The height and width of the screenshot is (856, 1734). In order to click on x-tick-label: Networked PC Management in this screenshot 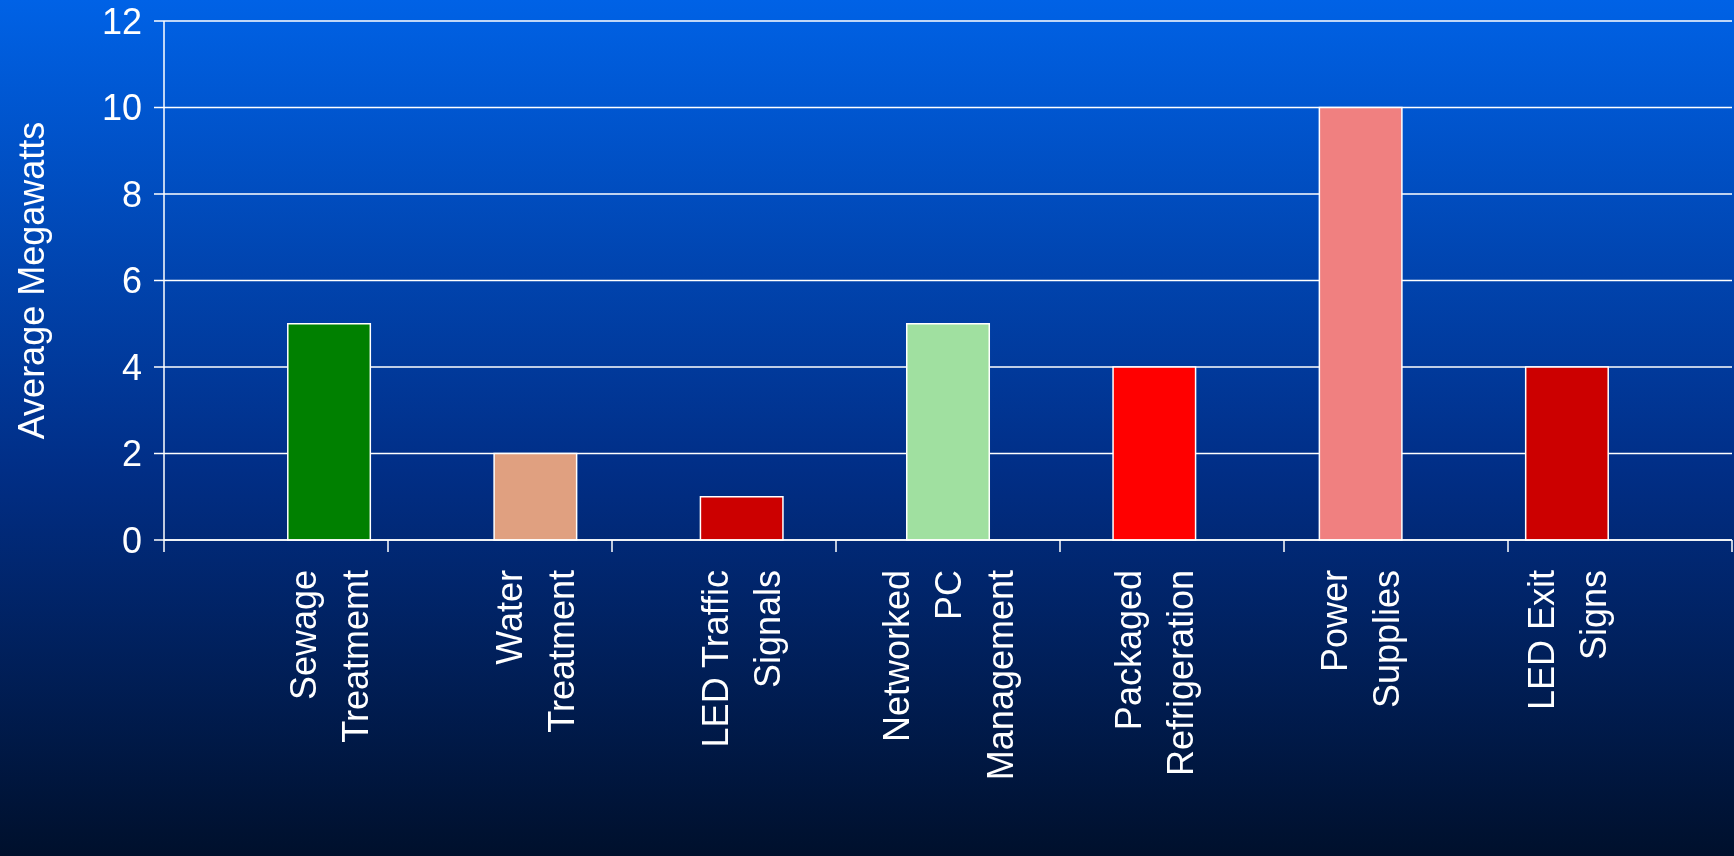, I will do `click(948, 675)`.